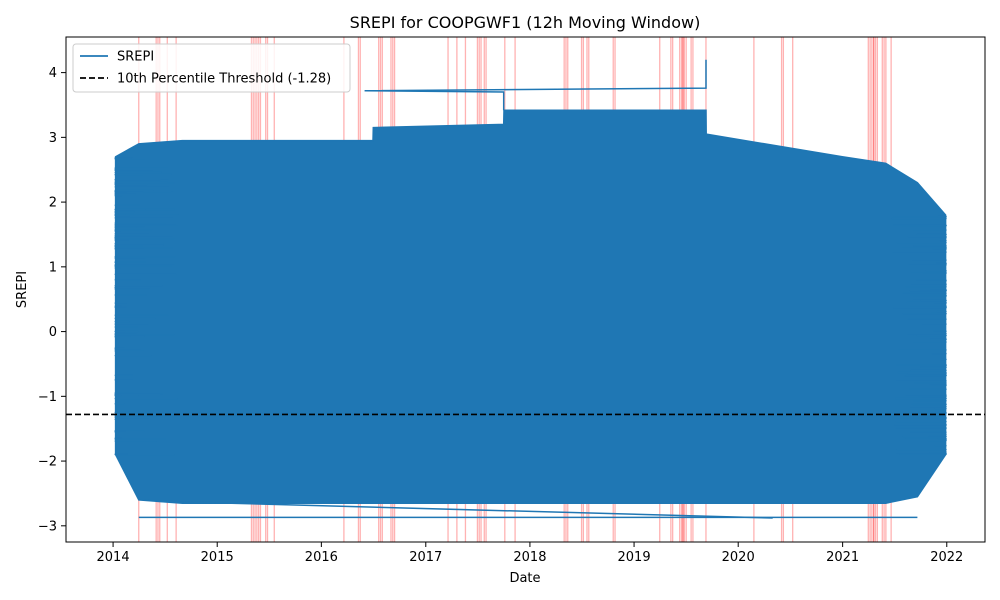 This screenshot has height=600, width=1000. What do you see at coordinates (53, 73) in the screenshot?
I see `y-tick-label: 4` at bounding box center [53, 73].